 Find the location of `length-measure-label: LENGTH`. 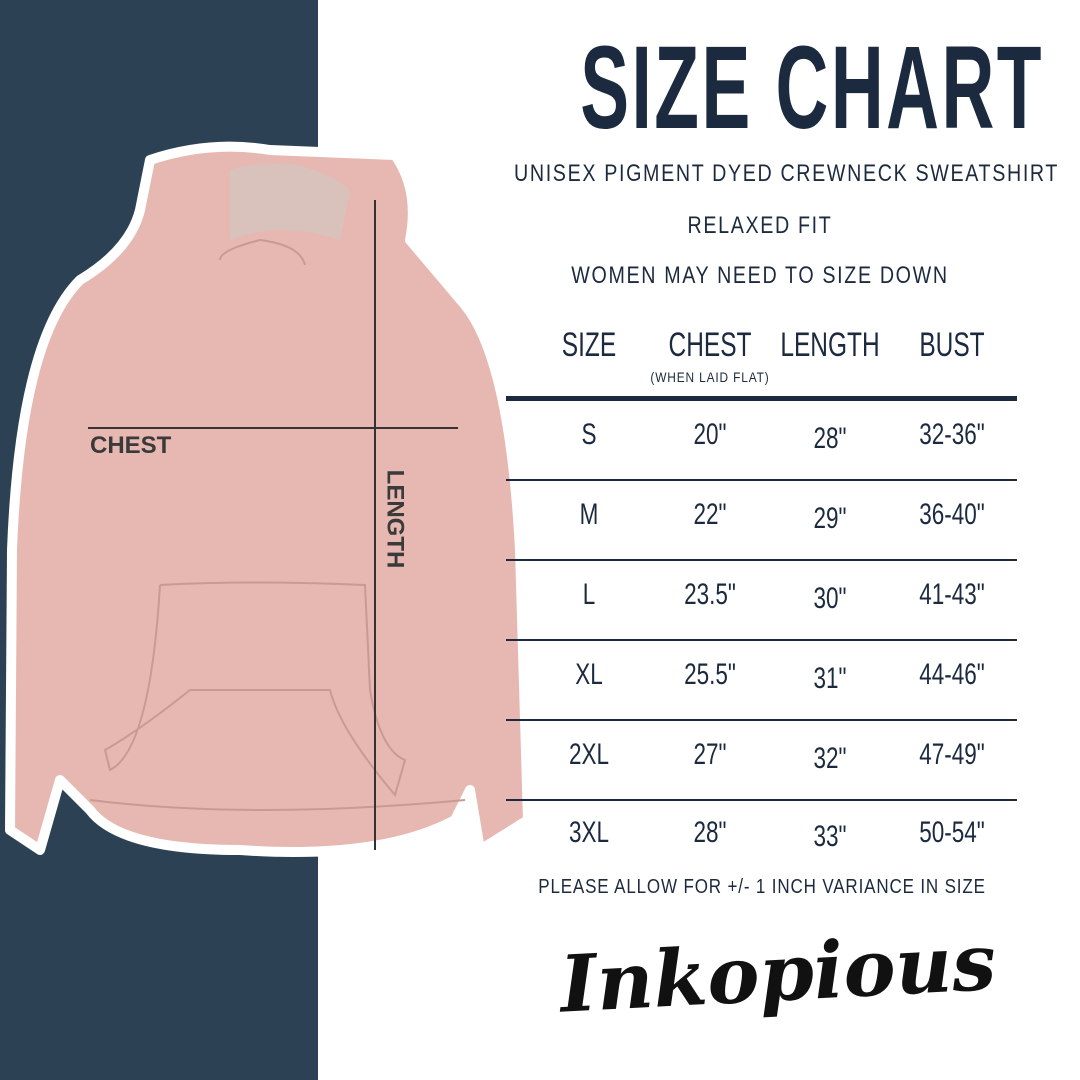

length-measure-label: LENGTH is located at coordinates (395, 519).